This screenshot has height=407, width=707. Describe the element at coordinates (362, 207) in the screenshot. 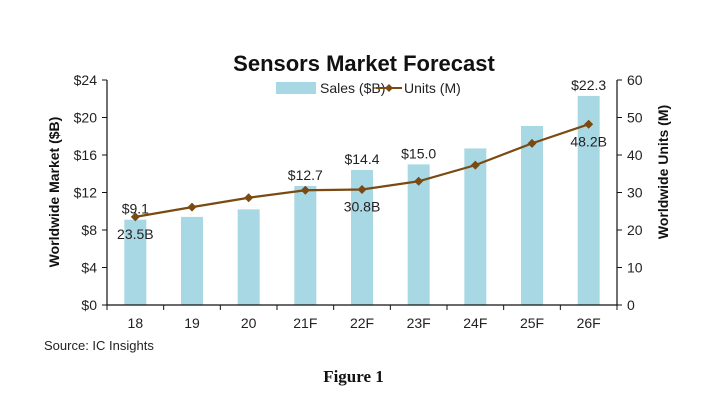

I see `line-label-22F: 30.8B` at that location.